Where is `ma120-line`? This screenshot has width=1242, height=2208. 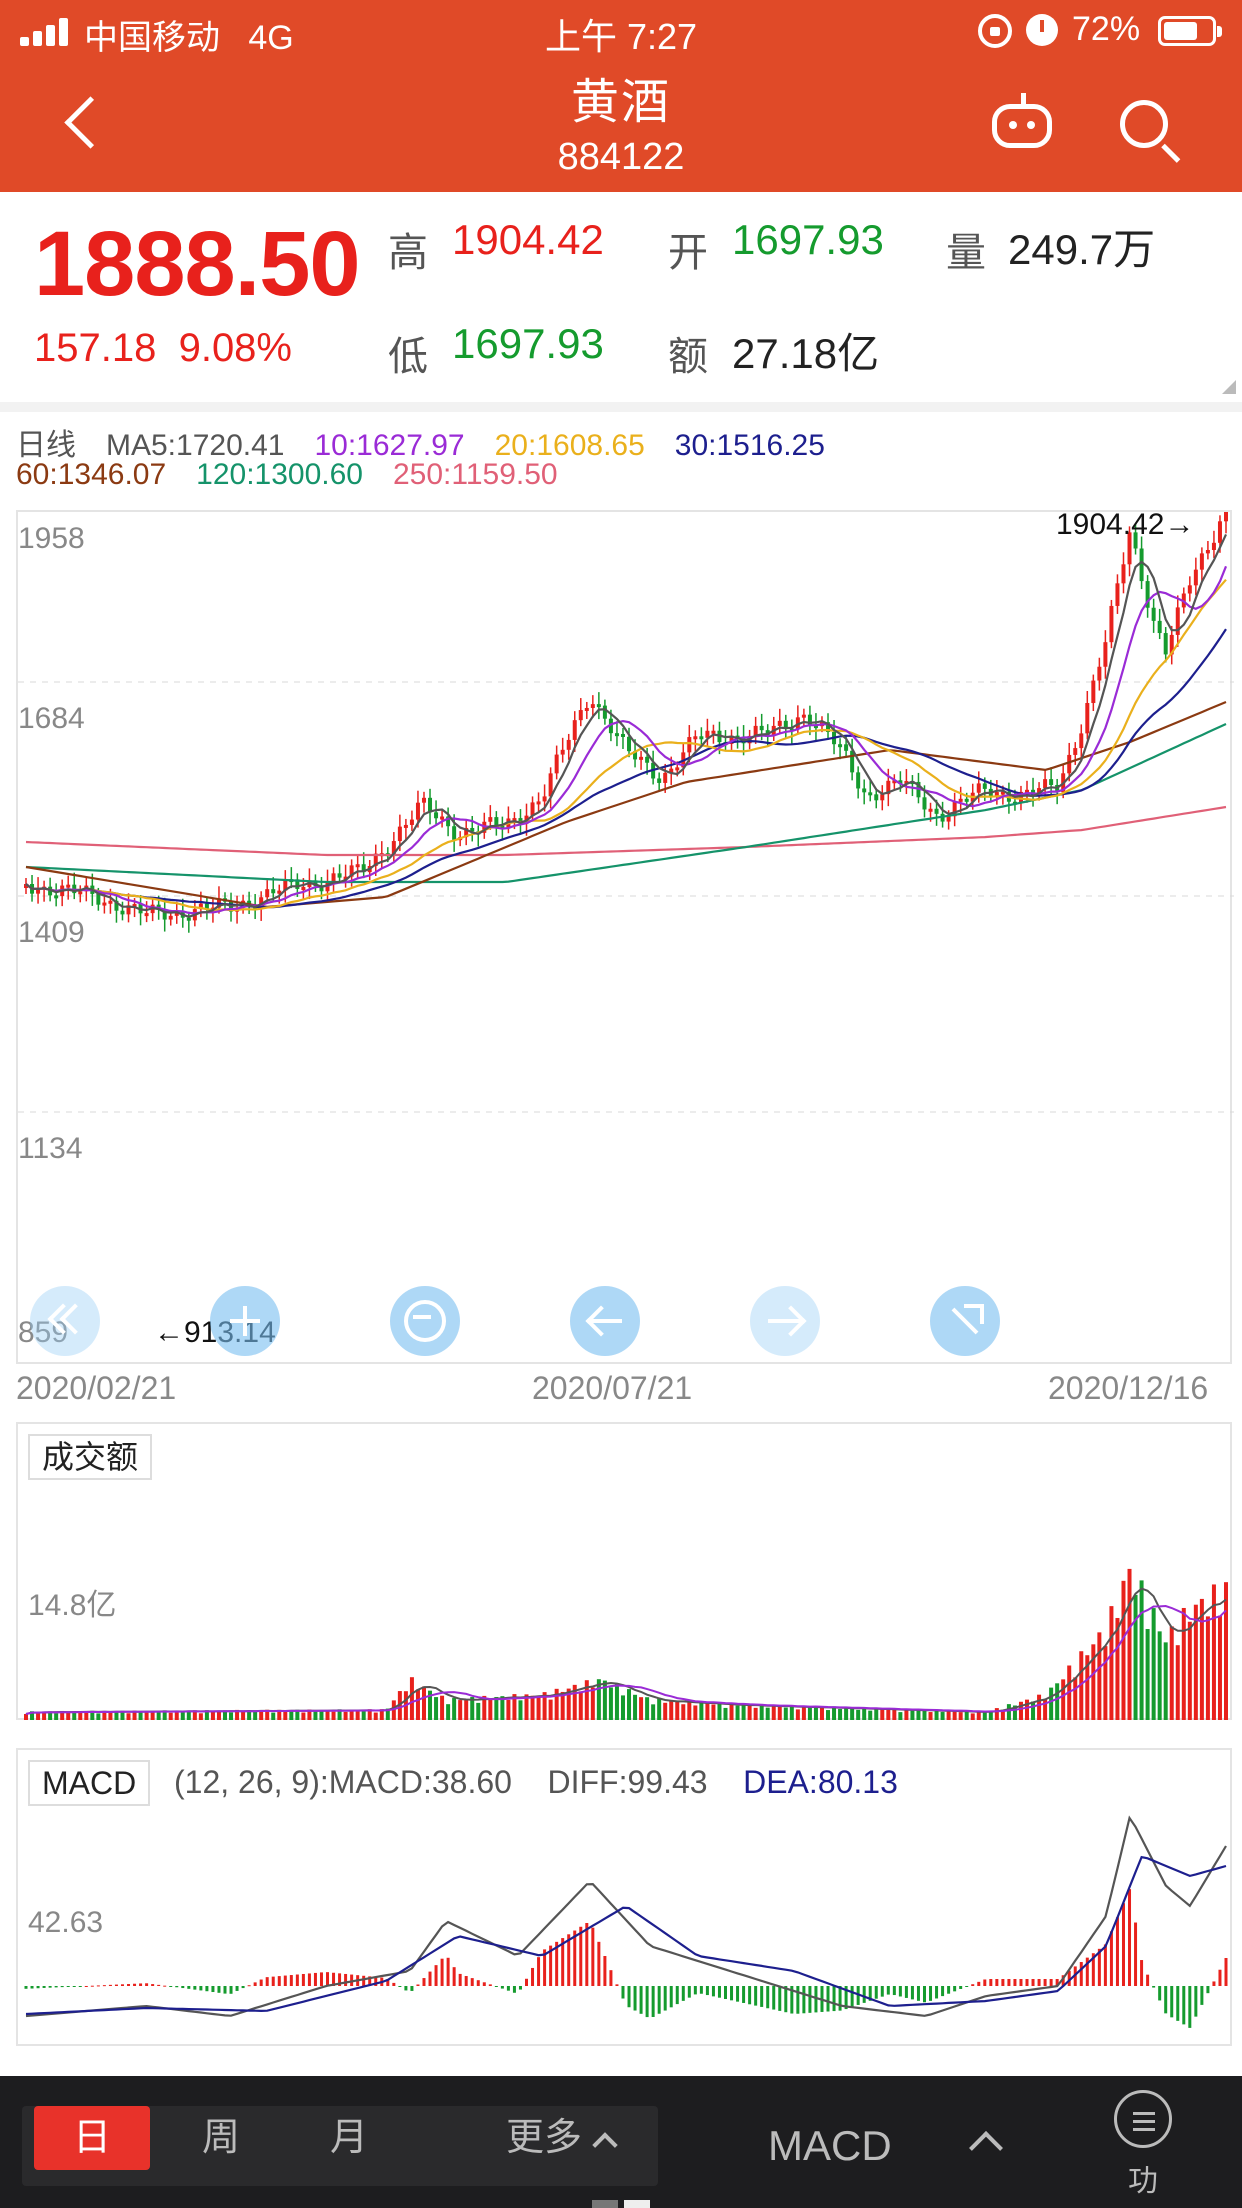
ma120-line is located at coordinates (626, 803).